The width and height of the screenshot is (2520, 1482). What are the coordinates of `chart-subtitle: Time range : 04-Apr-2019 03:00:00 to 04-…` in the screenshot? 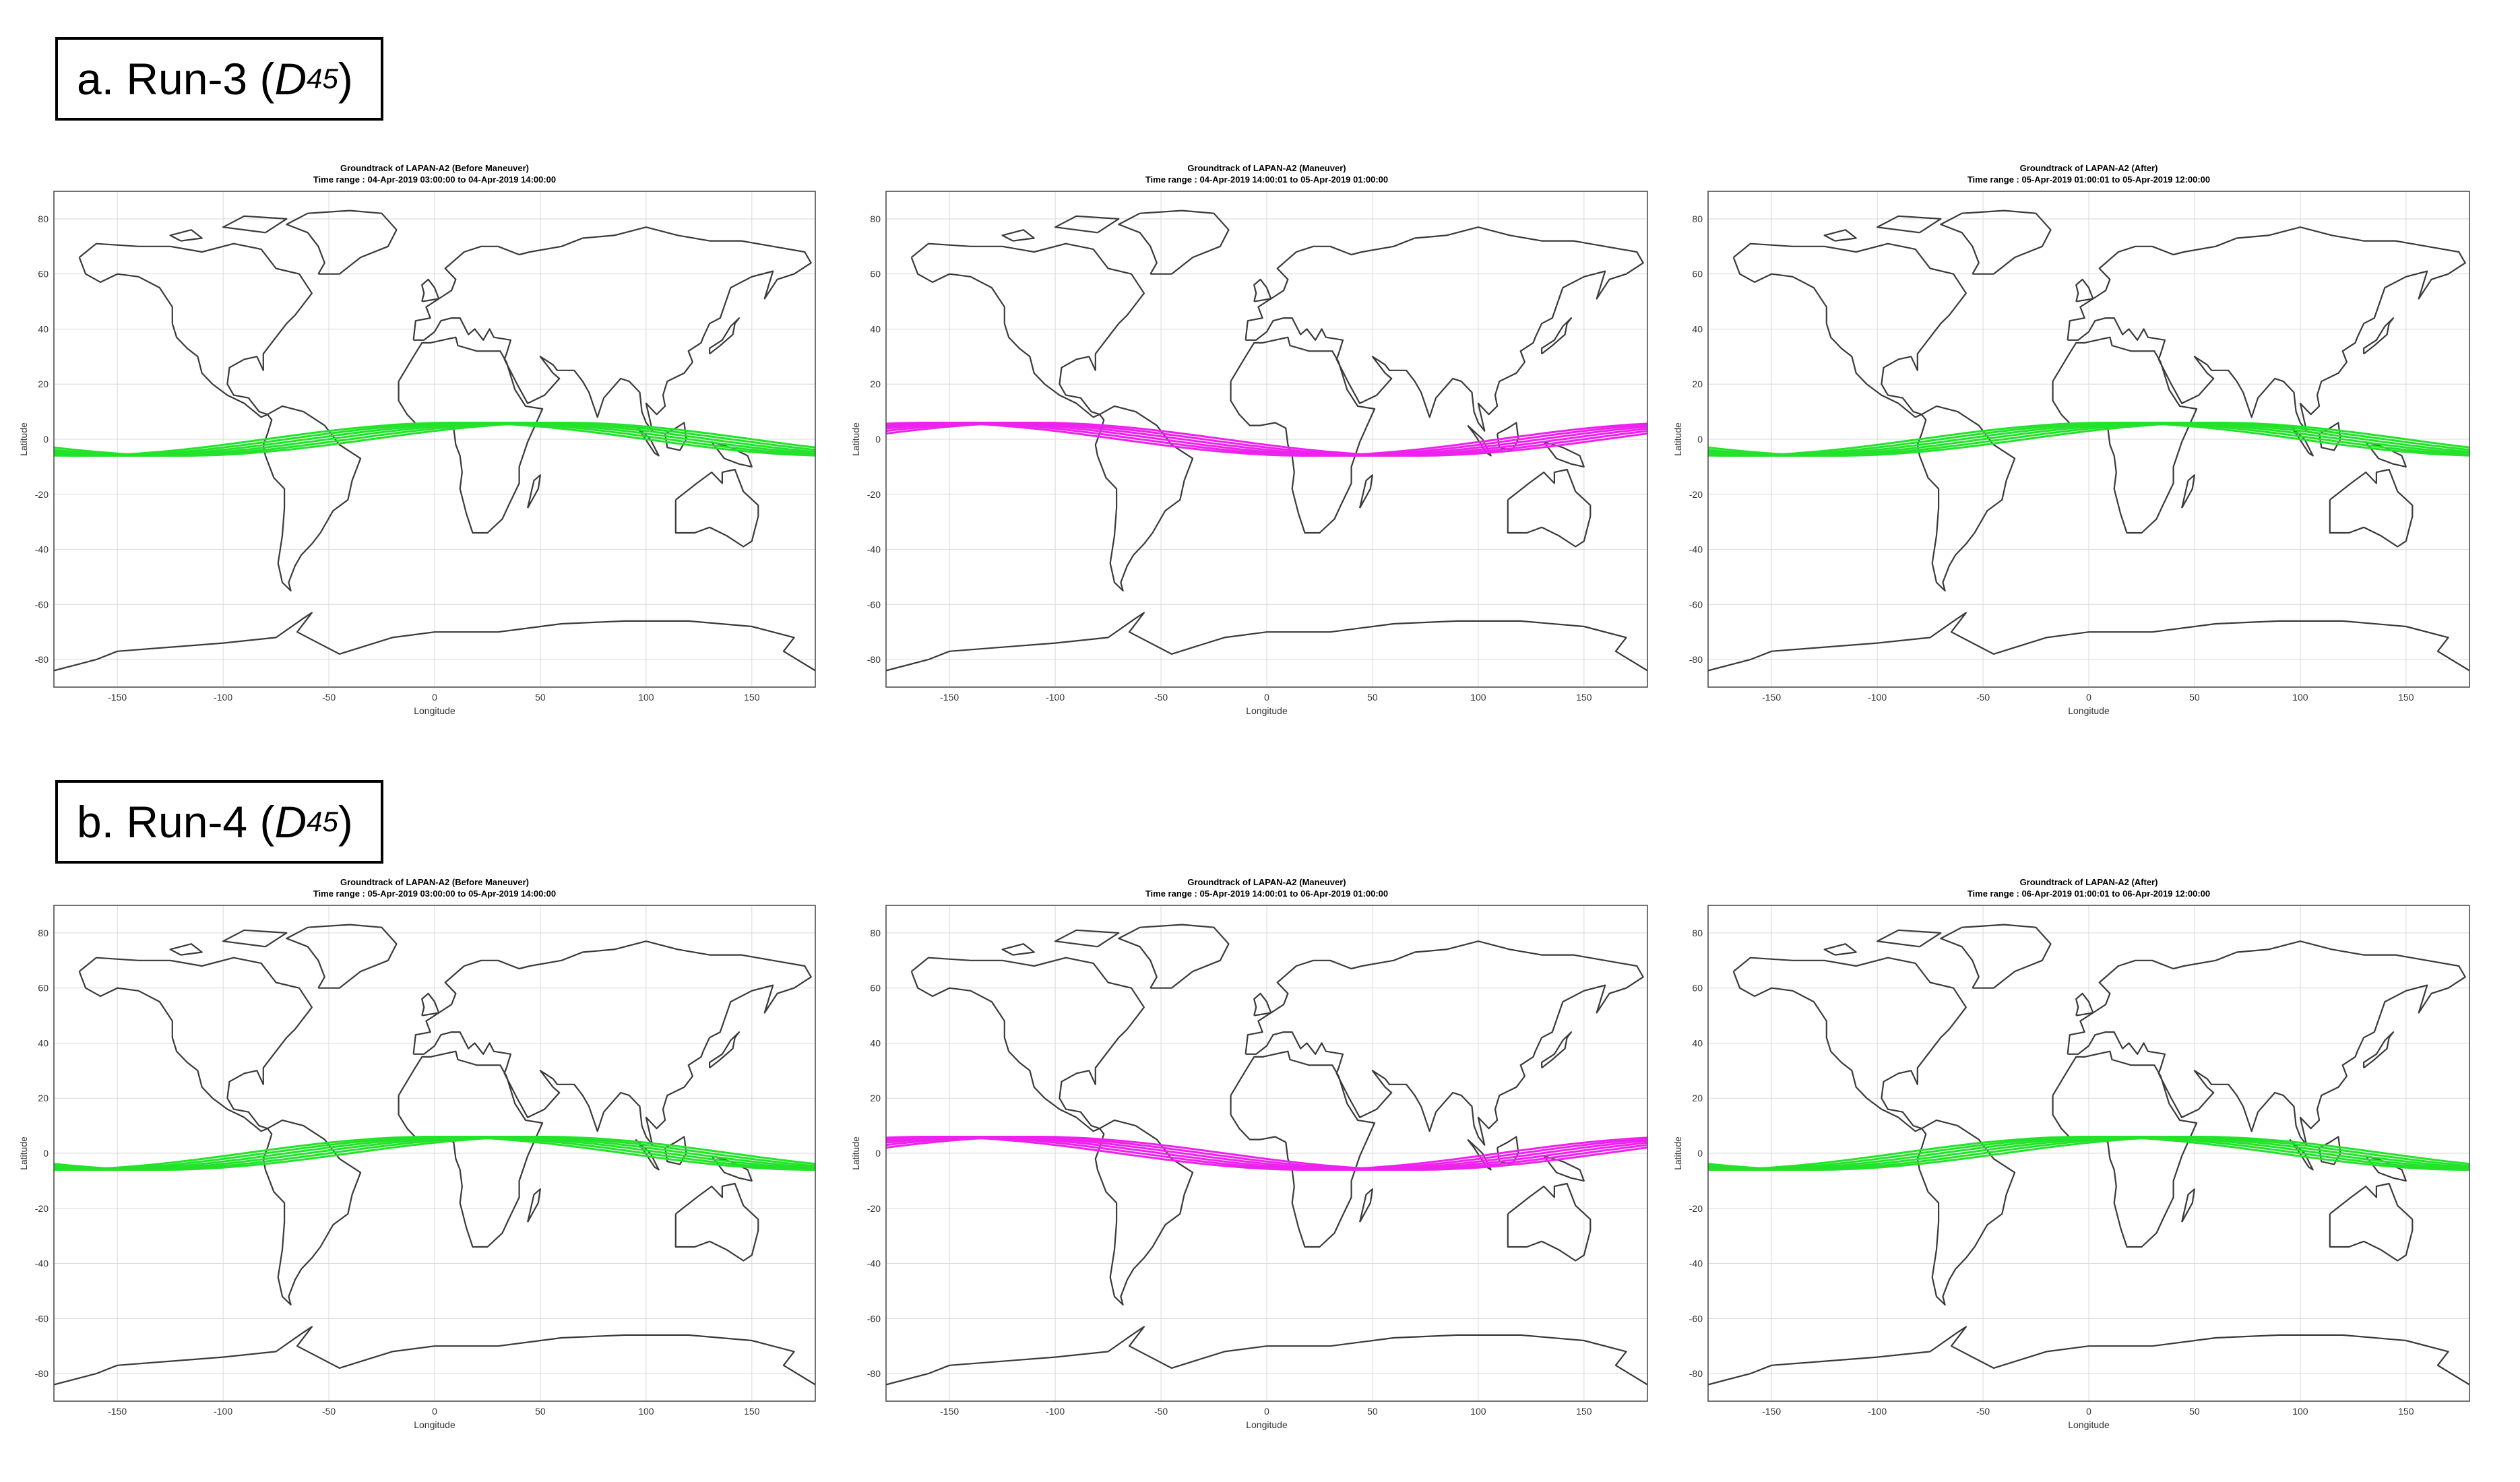 It's located at (434, 179).